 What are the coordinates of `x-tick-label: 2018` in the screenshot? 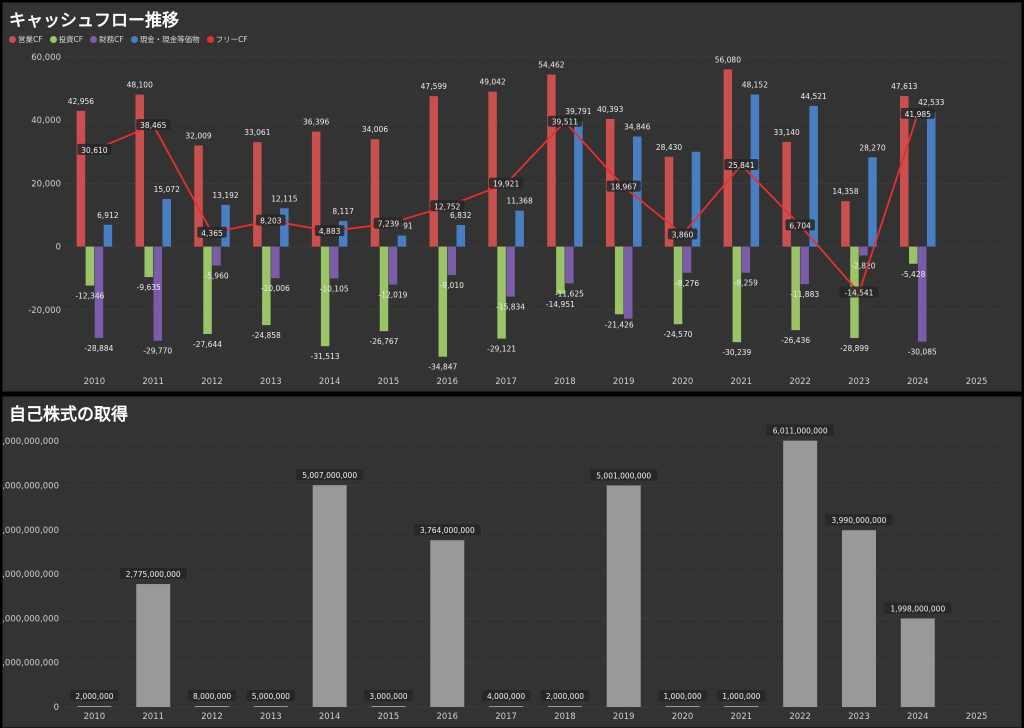 It's located at (565, 717).